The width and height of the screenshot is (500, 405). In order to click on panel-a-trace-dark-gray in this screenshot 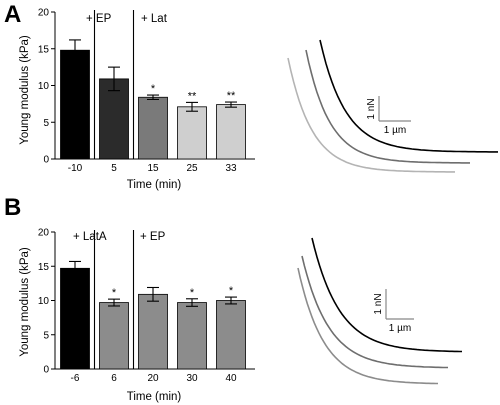, I will do `click(387, 106)`.